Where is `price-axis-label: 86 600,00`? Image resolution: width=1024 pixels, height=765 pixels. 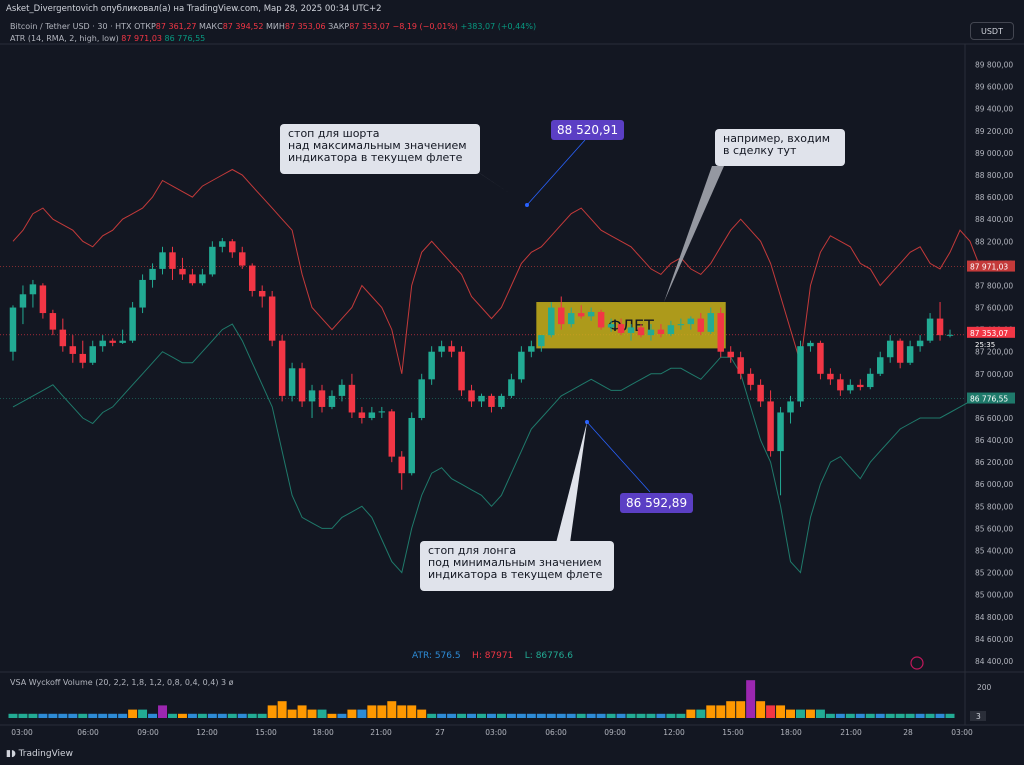
price-axis-label: 86 600,00 is located at coordinates (994, 418).